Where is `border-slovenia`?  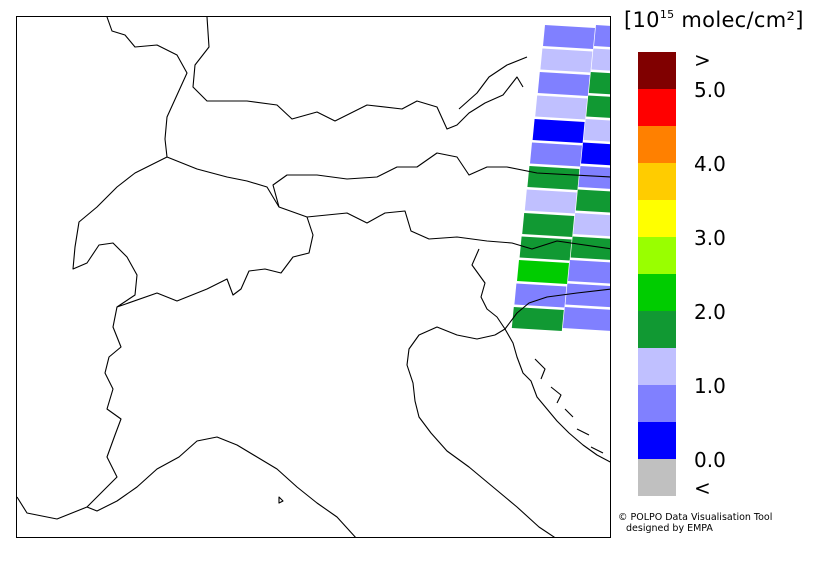
border-slovenia is located at coordinates (557, 309).